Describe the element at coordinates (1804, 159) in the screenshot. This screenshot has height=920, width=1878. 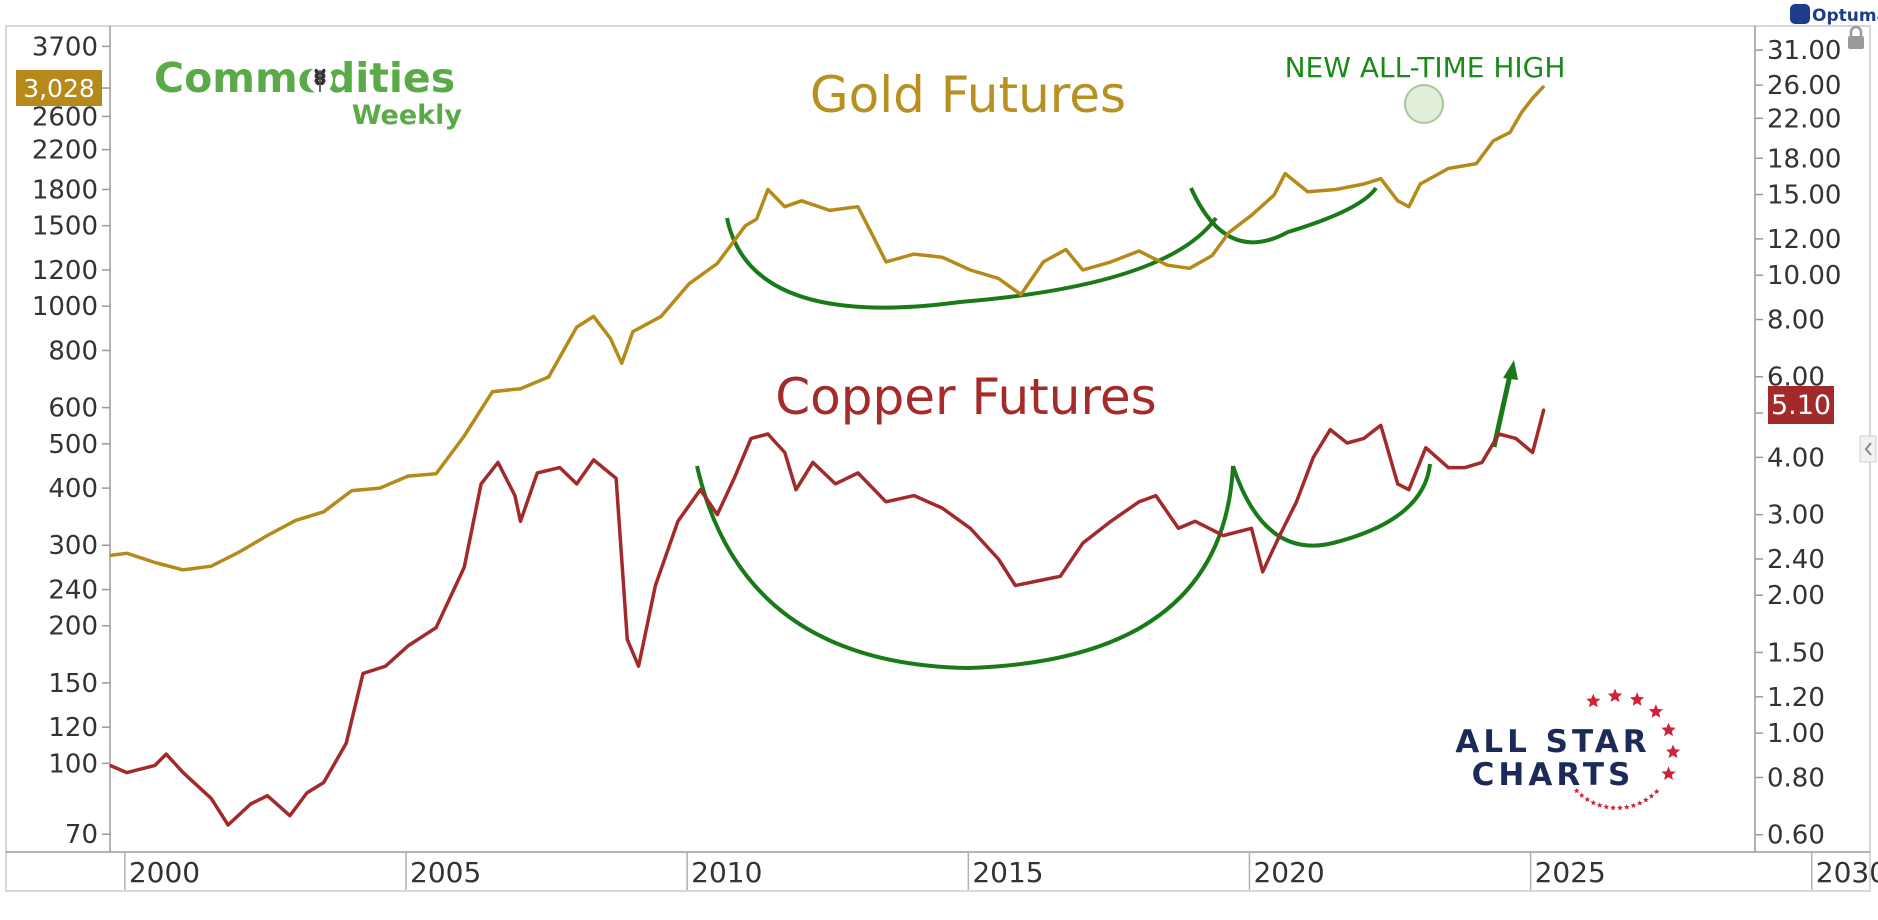
I see `right-tick-label: 18.00` at that location.